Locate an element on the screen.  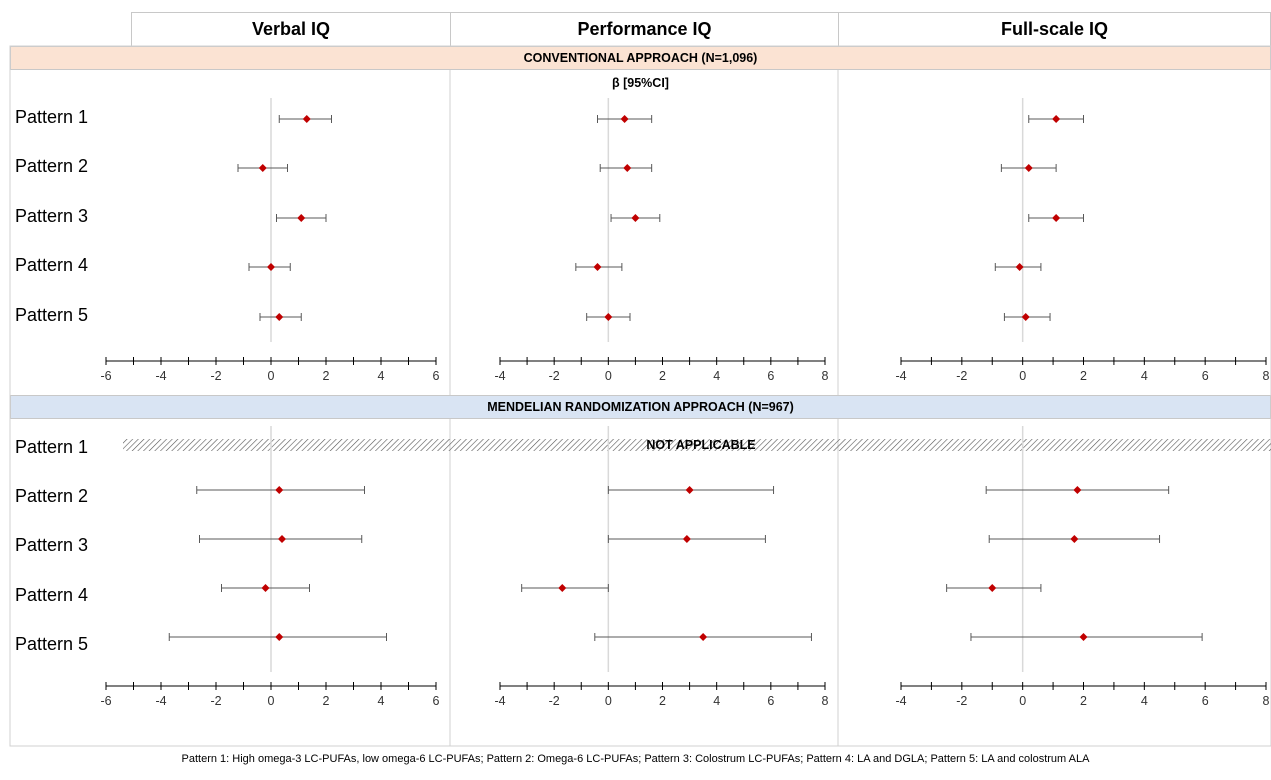
mendelian-section-title: MENDELIAN RANDOMIZATION APPROACH (N=967) is located at coordinates (640, 407).